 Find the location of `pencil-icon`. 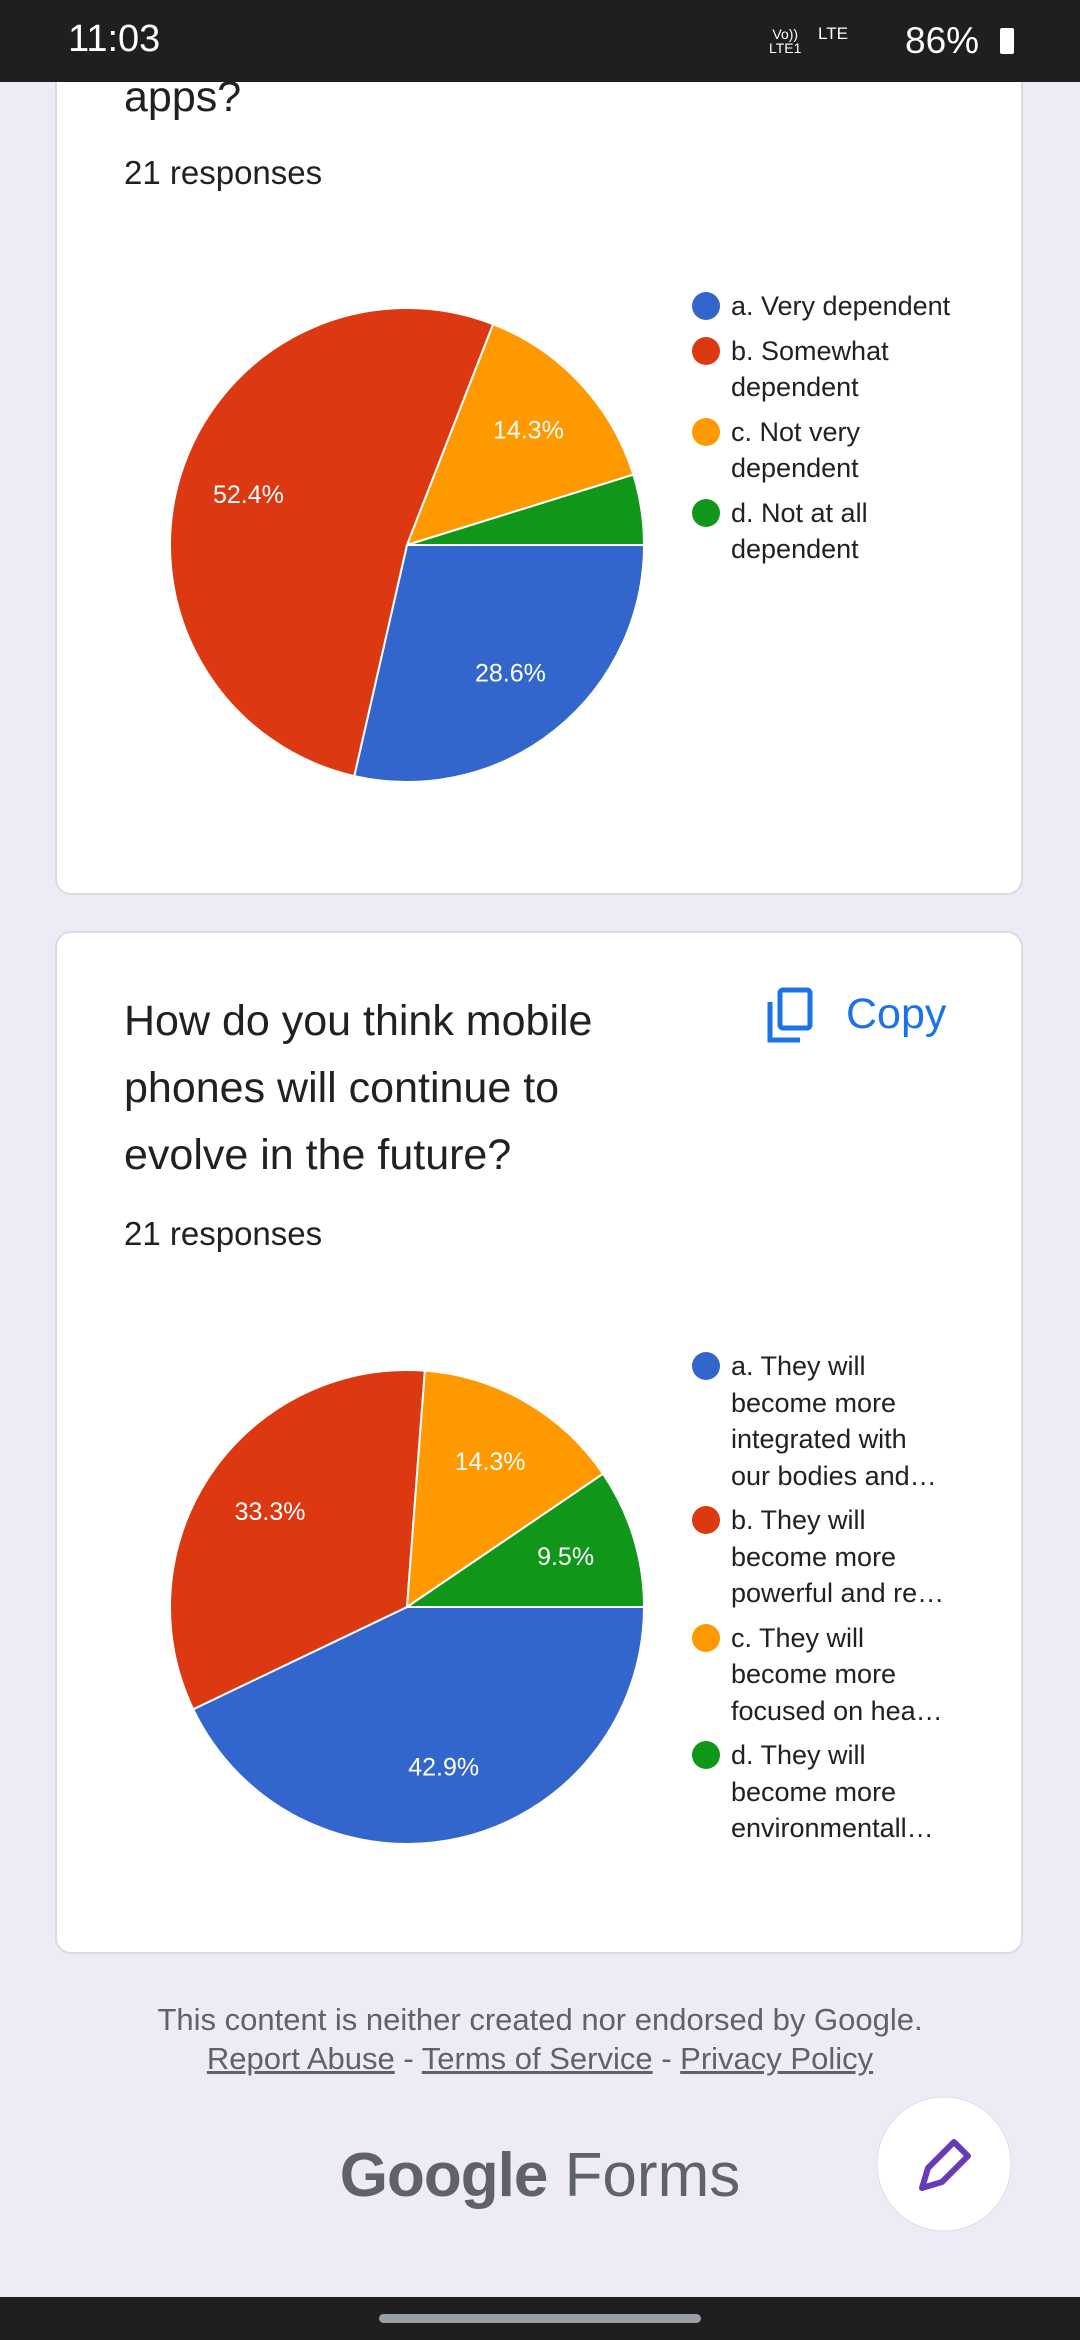

pencil-icon is located at coordinates (945, 2165).